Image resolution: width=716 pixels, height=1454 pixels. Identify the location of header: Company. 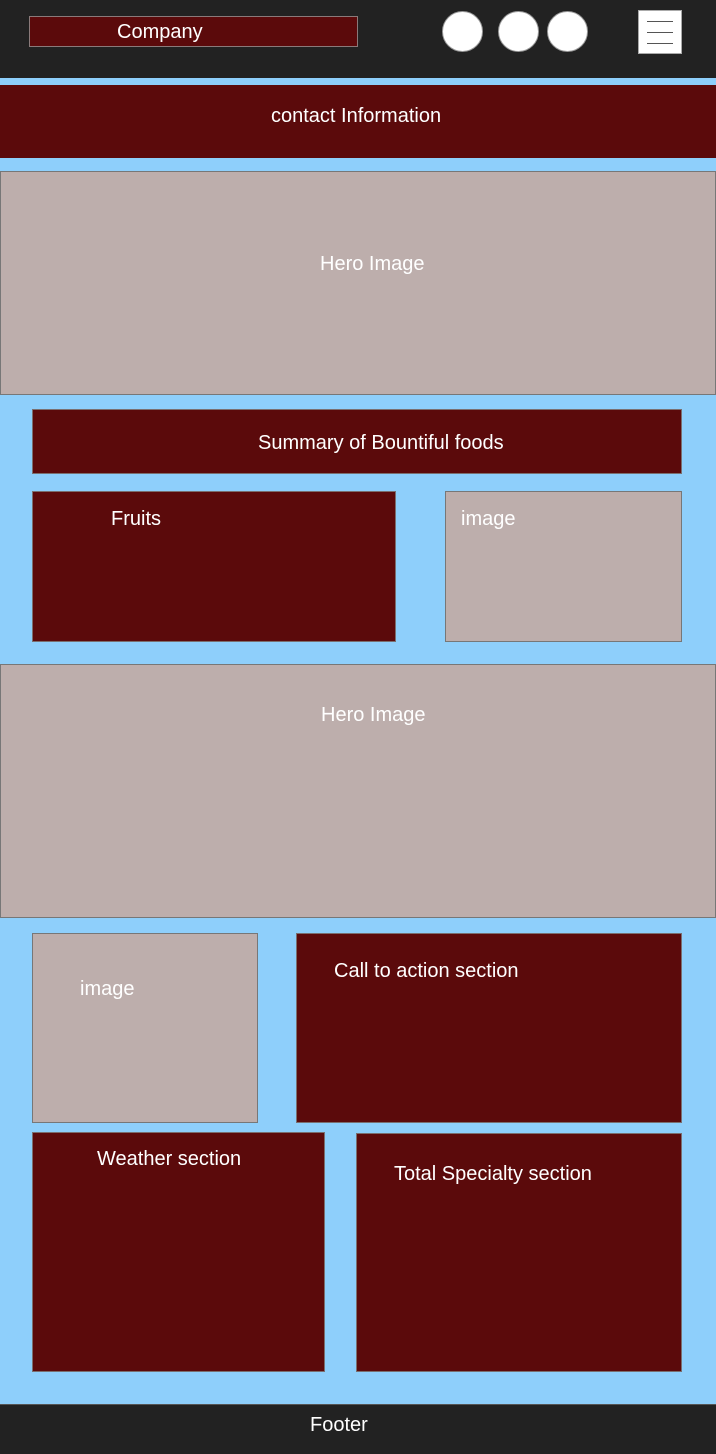
(358, 39).